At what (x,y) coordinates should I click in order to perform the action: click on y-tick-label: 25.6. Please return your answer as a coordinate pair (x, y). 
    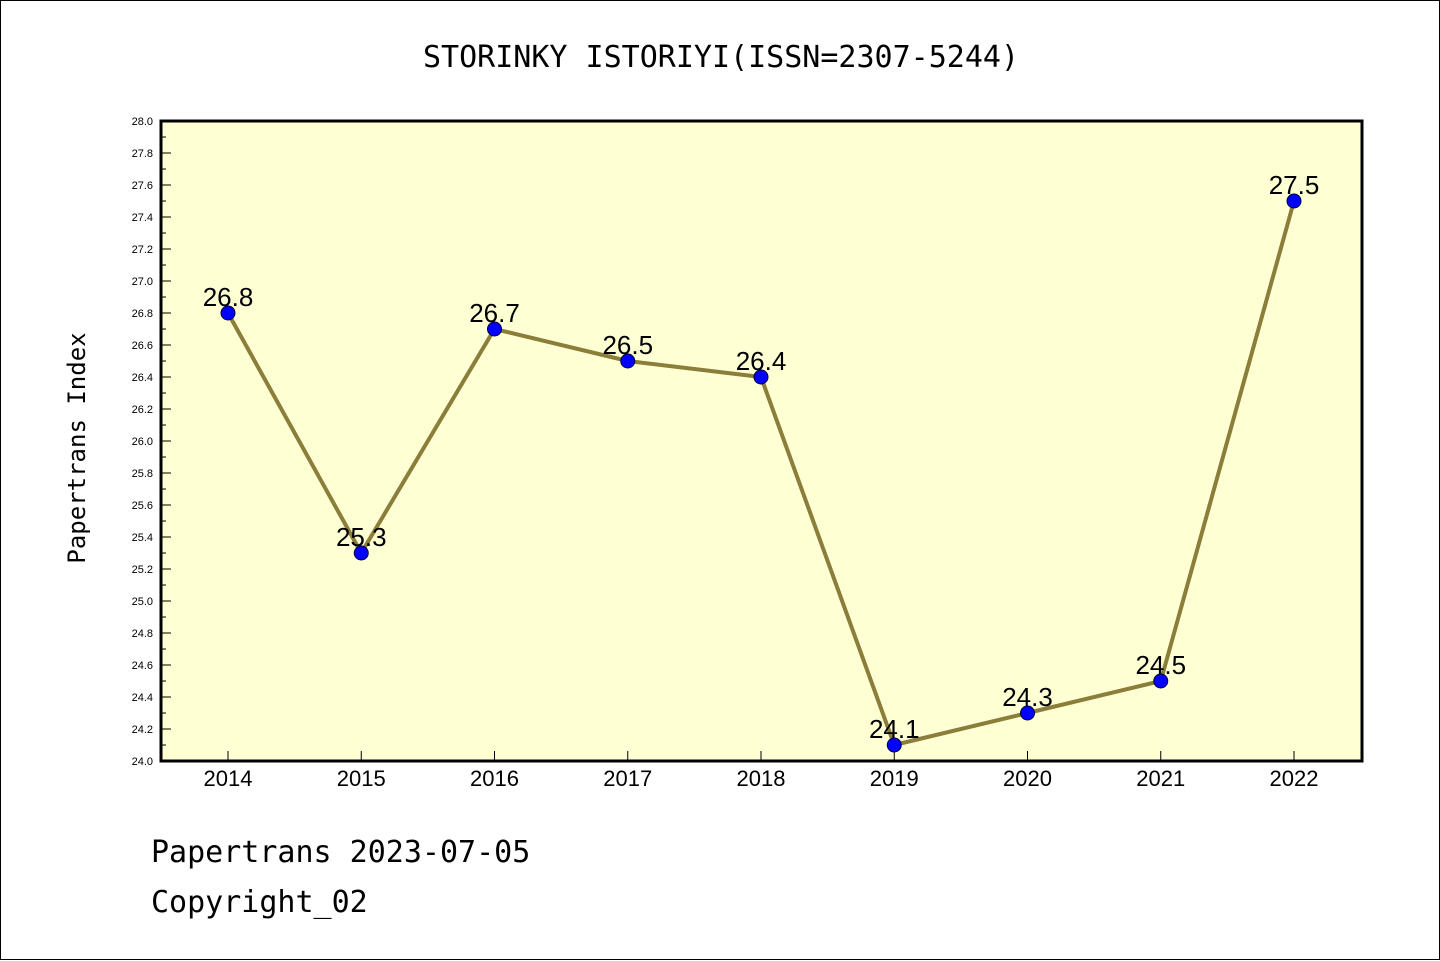
    Looking at the image, I should click on (142, 506).